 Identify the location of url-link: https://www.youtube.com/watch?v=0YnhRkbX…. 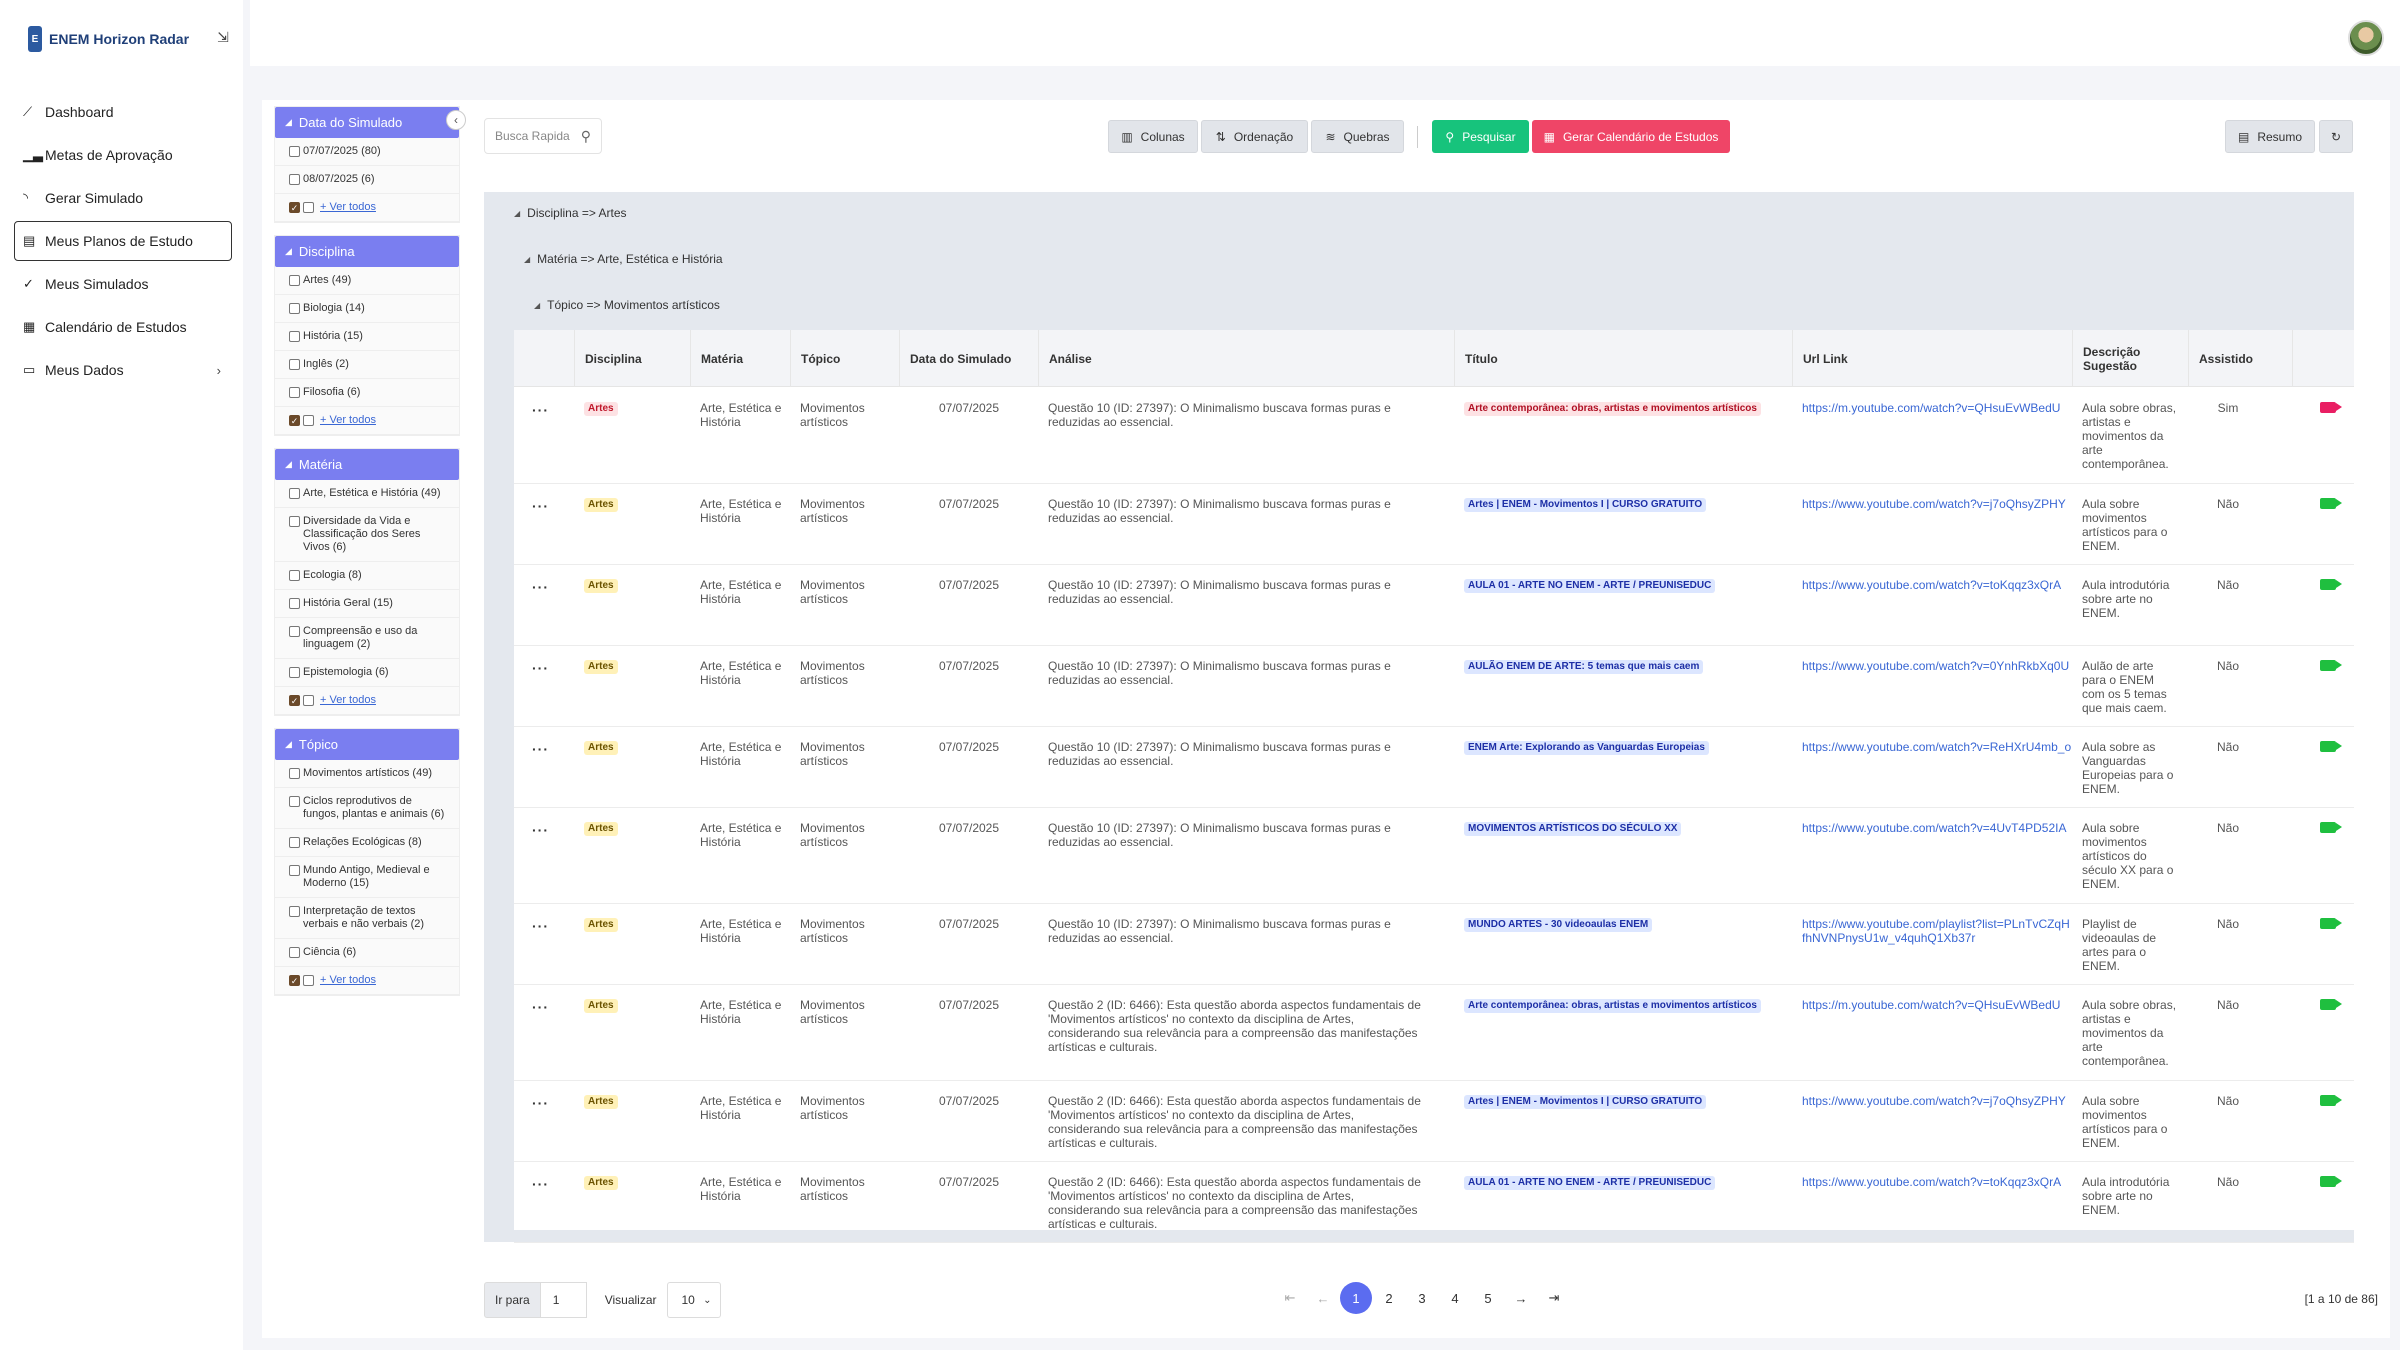
(1936, 666).